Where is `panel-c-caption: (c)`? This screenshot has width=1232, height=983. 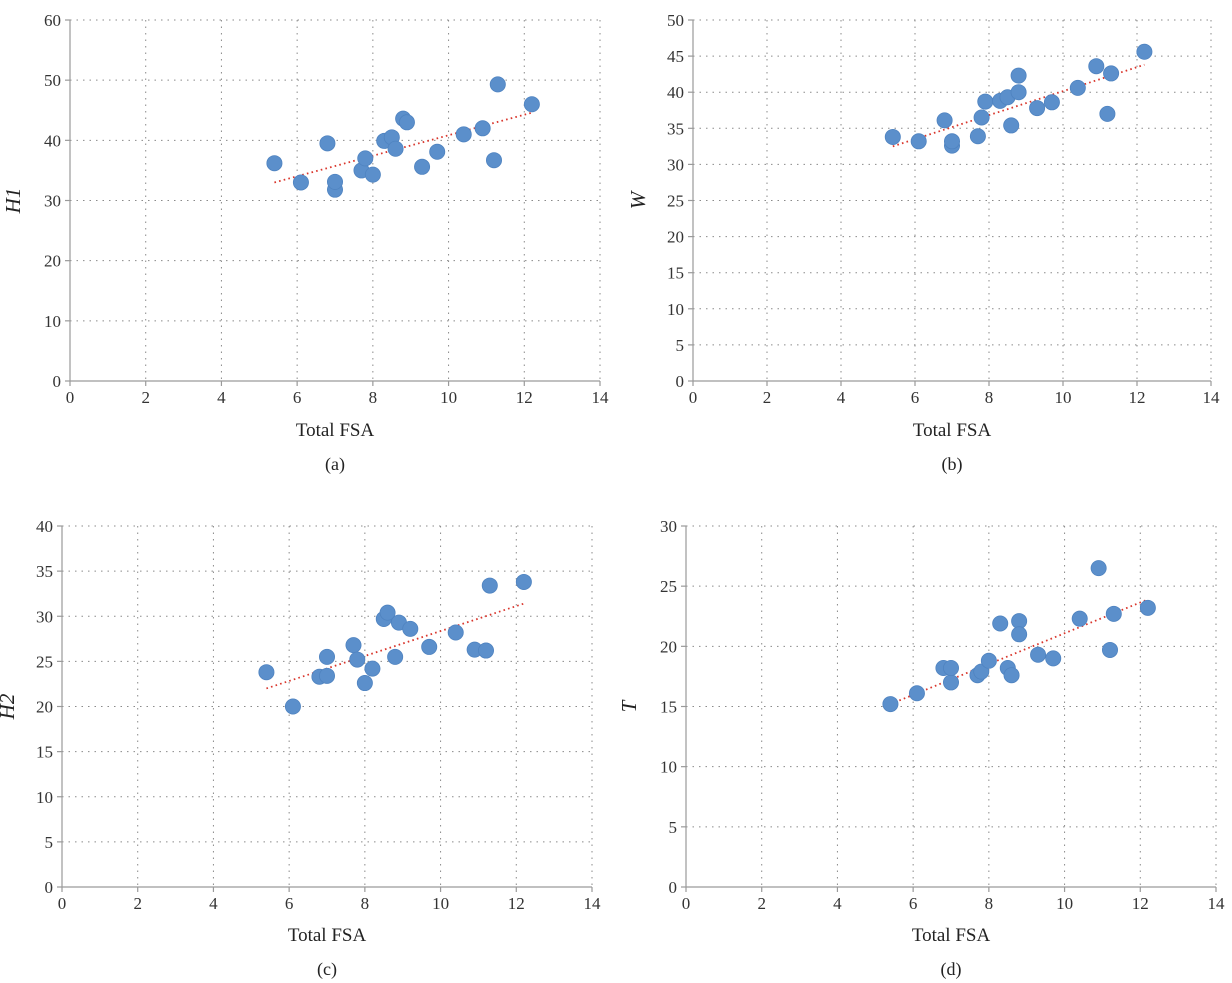
panel-c-caption: (c) is located at coordinates (327, 969).